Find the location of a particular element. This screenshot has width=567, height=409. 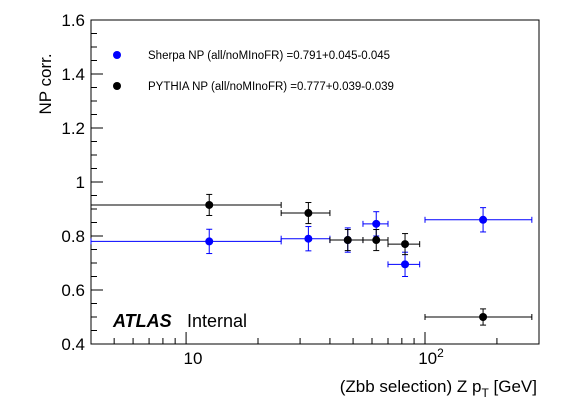

x-axis-title-sub: T is located at coordinates (485, 393).